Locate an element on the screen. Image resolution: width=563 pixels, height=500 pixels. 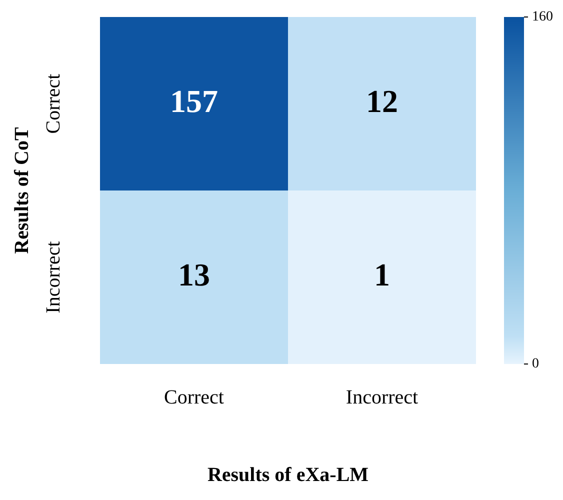
data-label: 13 is located at coordinates (194, 274).